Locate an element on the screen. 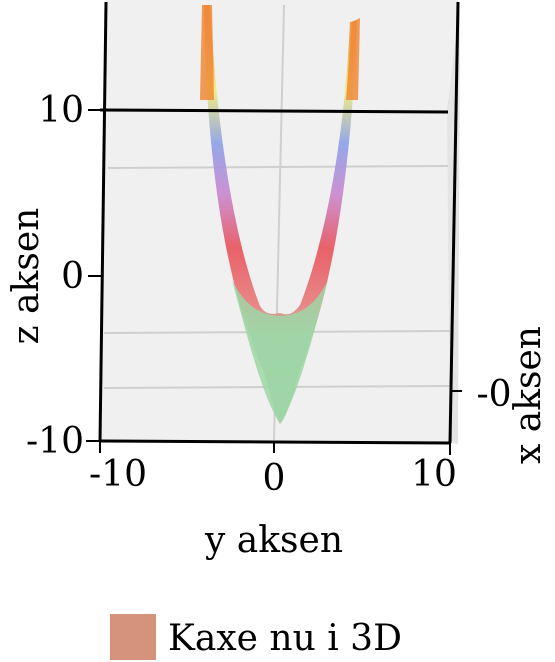 The height and width of the screenshot is (662, 555). z-axis-label: z aksen is located at coordinates (26, 276).